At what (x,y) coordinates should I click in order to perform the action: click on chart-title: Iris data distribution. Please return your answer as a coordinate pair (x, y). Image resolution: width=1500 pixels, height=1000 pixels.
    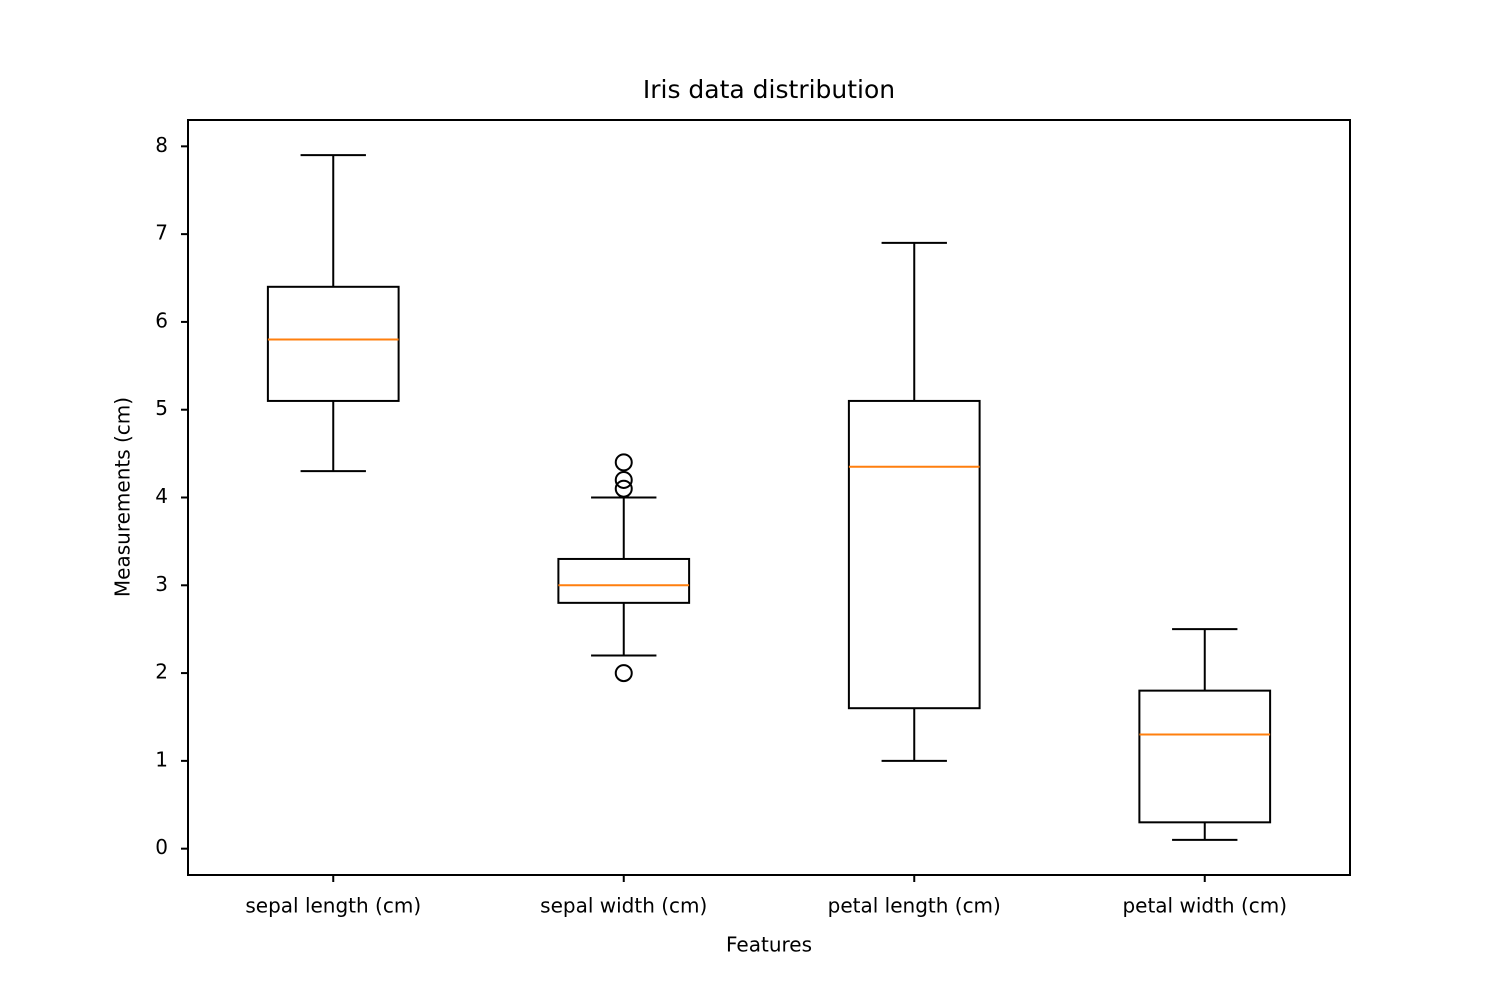
    Looking at the image, I should click on (769, 89).